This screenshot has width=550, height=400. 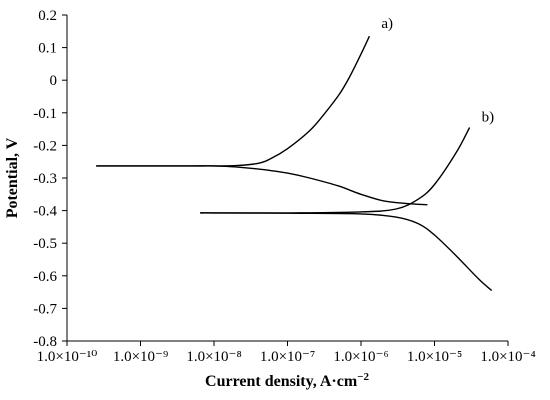 What do you see at coordinates (213, 357) in the screenshot?
I see `x-tick-label: 1.0×10⁻⁸` at bounding box center [213, 357].